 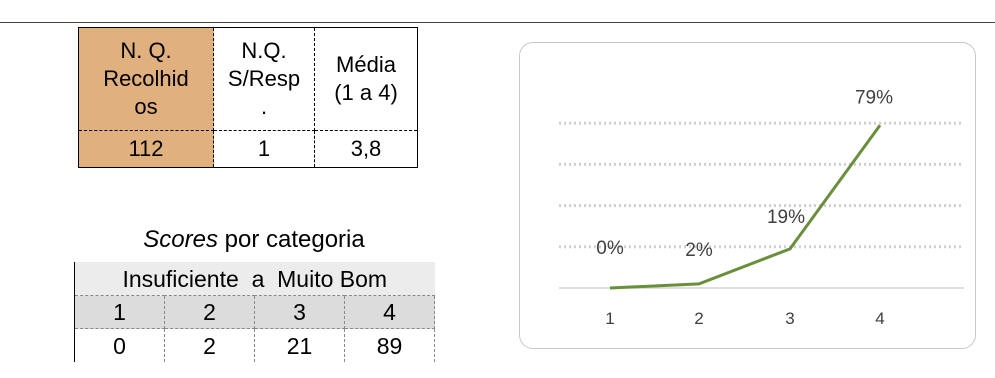 What do you see at coordinates (146, 106) in the screenshot?
I see `header-line: os` at bounding box center [146, 106].